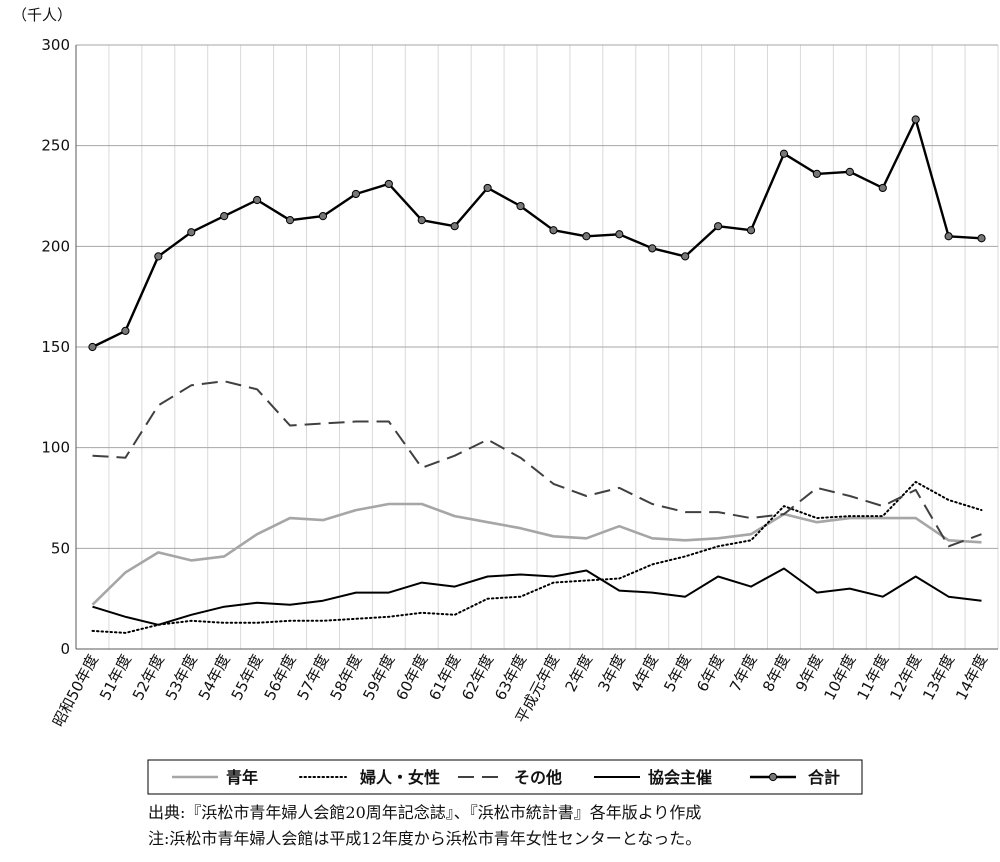 The height and width of the screenshot is (862, 1000). Describe the element at coordinates (42, 15) in the screenshot. I see `y-axis-unit-label: （千人）` at that location.